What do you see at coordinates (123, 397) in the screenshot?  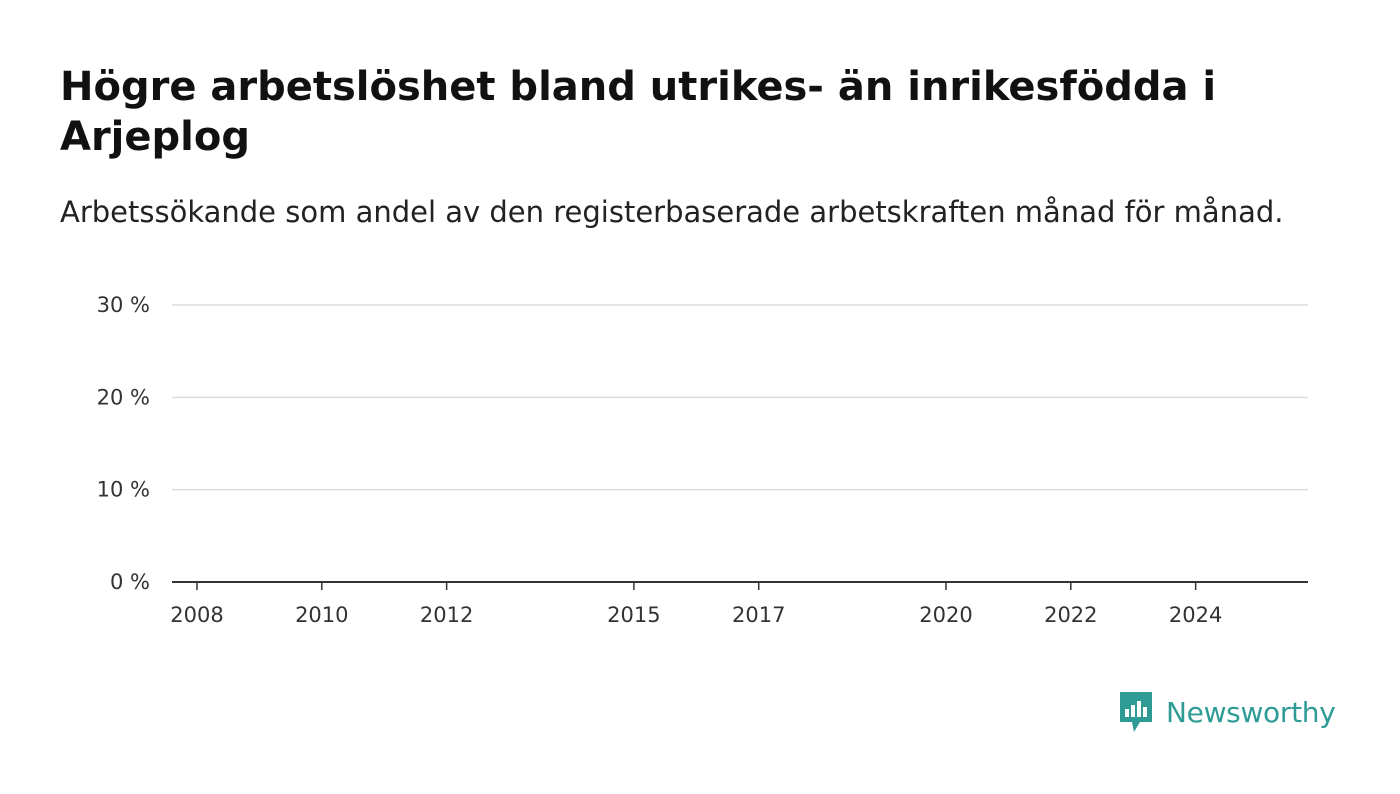 I see `y-tick-label: 20 %` at bounding box center [123, 397].